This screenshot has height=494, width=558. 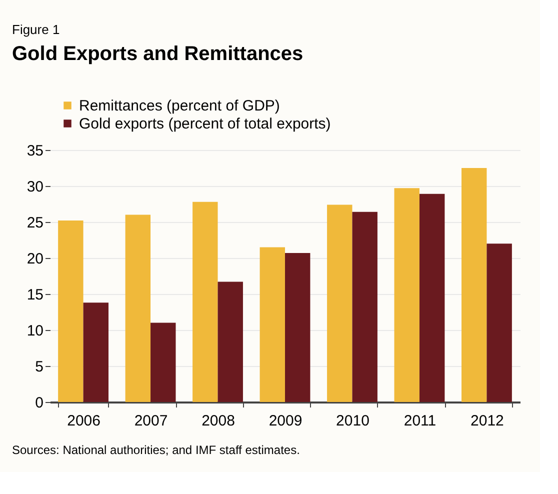 What do you see at coordinates (35, 259) in the screenshot?
I see `y-tick-label: 20` at bounding box center [35, 259].